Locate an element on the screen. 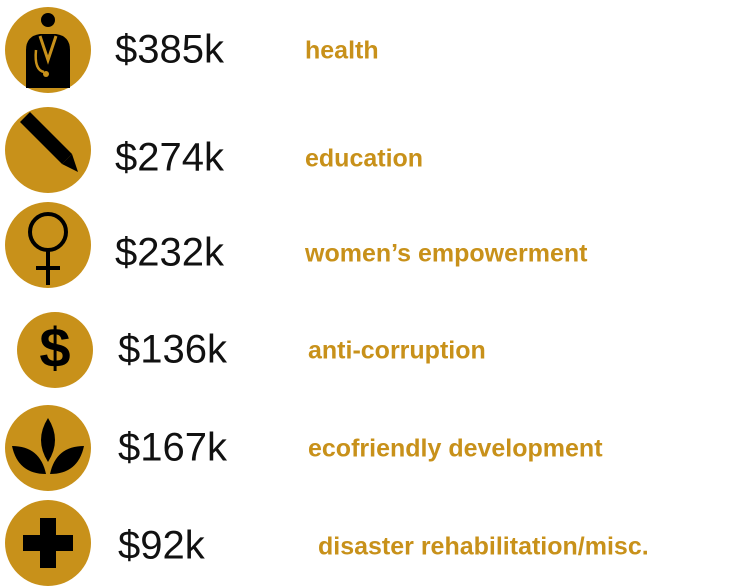  category-label: education is located at coordinates (364, 159).